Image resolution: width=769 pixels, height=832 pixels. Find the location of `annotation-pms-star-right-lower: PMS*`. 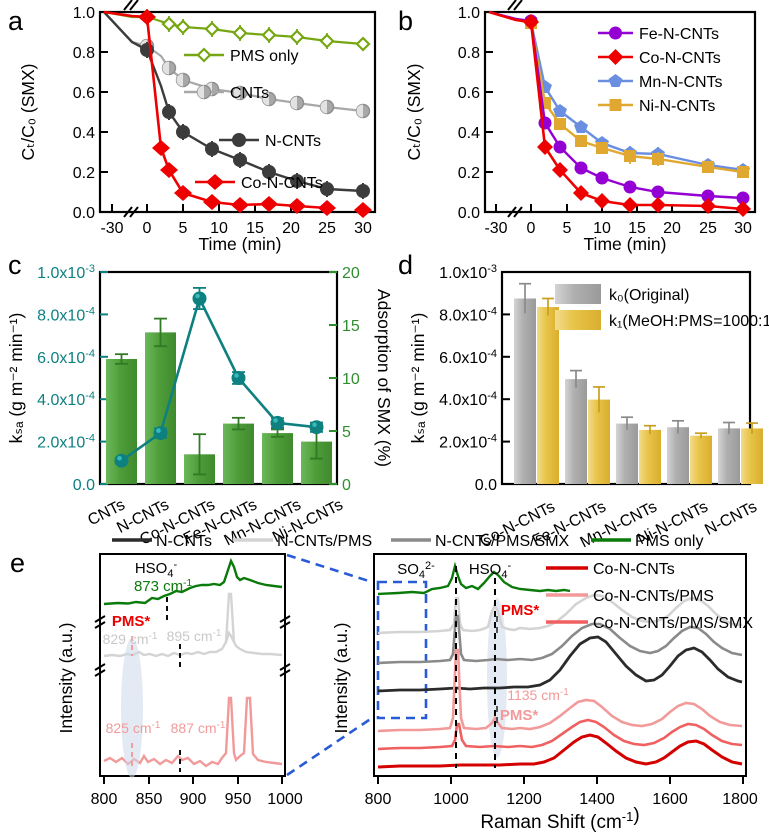

annotation-pms-star-right-lower: PMS* is located at coordinates (519, 715).